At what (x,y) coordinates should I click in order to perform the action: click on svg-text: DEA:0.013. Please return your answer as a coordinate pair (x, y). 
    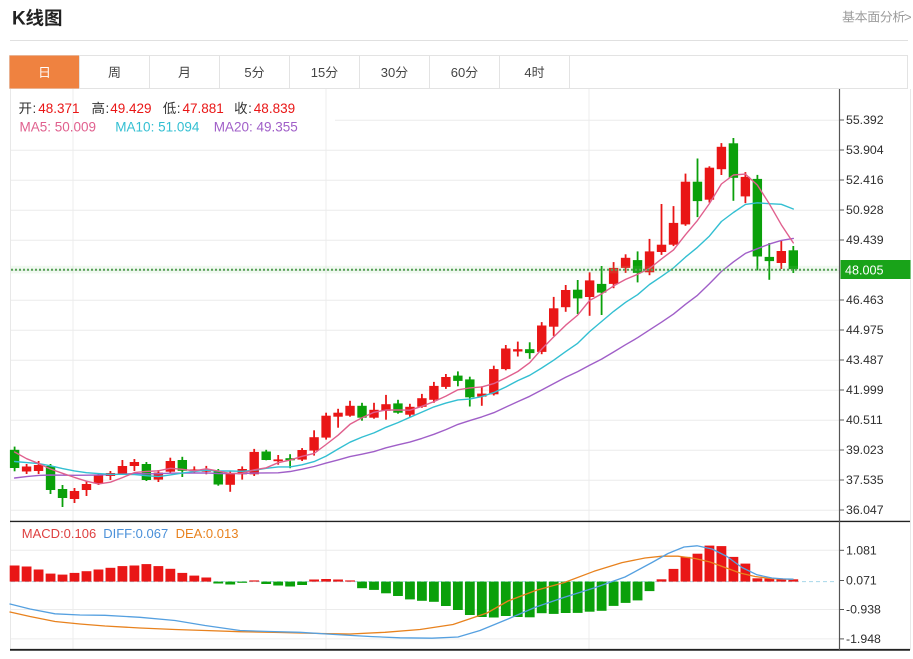
    Looking at the image, I should click on (207, 533).